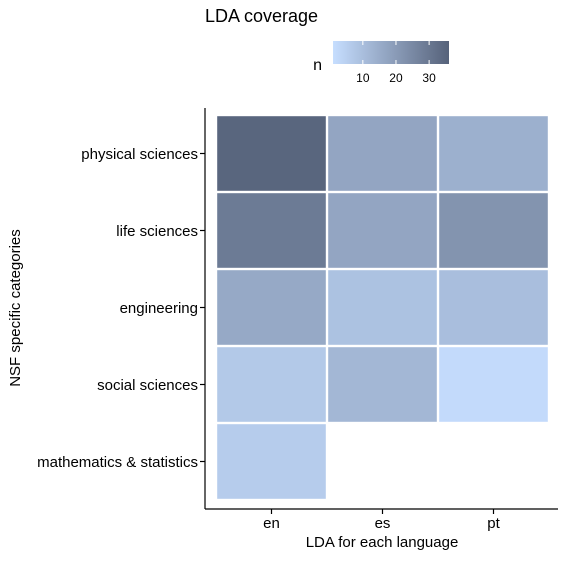 The height and width of the screenshot is (563, 568). What do you see at coordinates (139, 154) in the screenshot?
I see `y-tick-label: physical sciences` at bounding box center [139, 154].